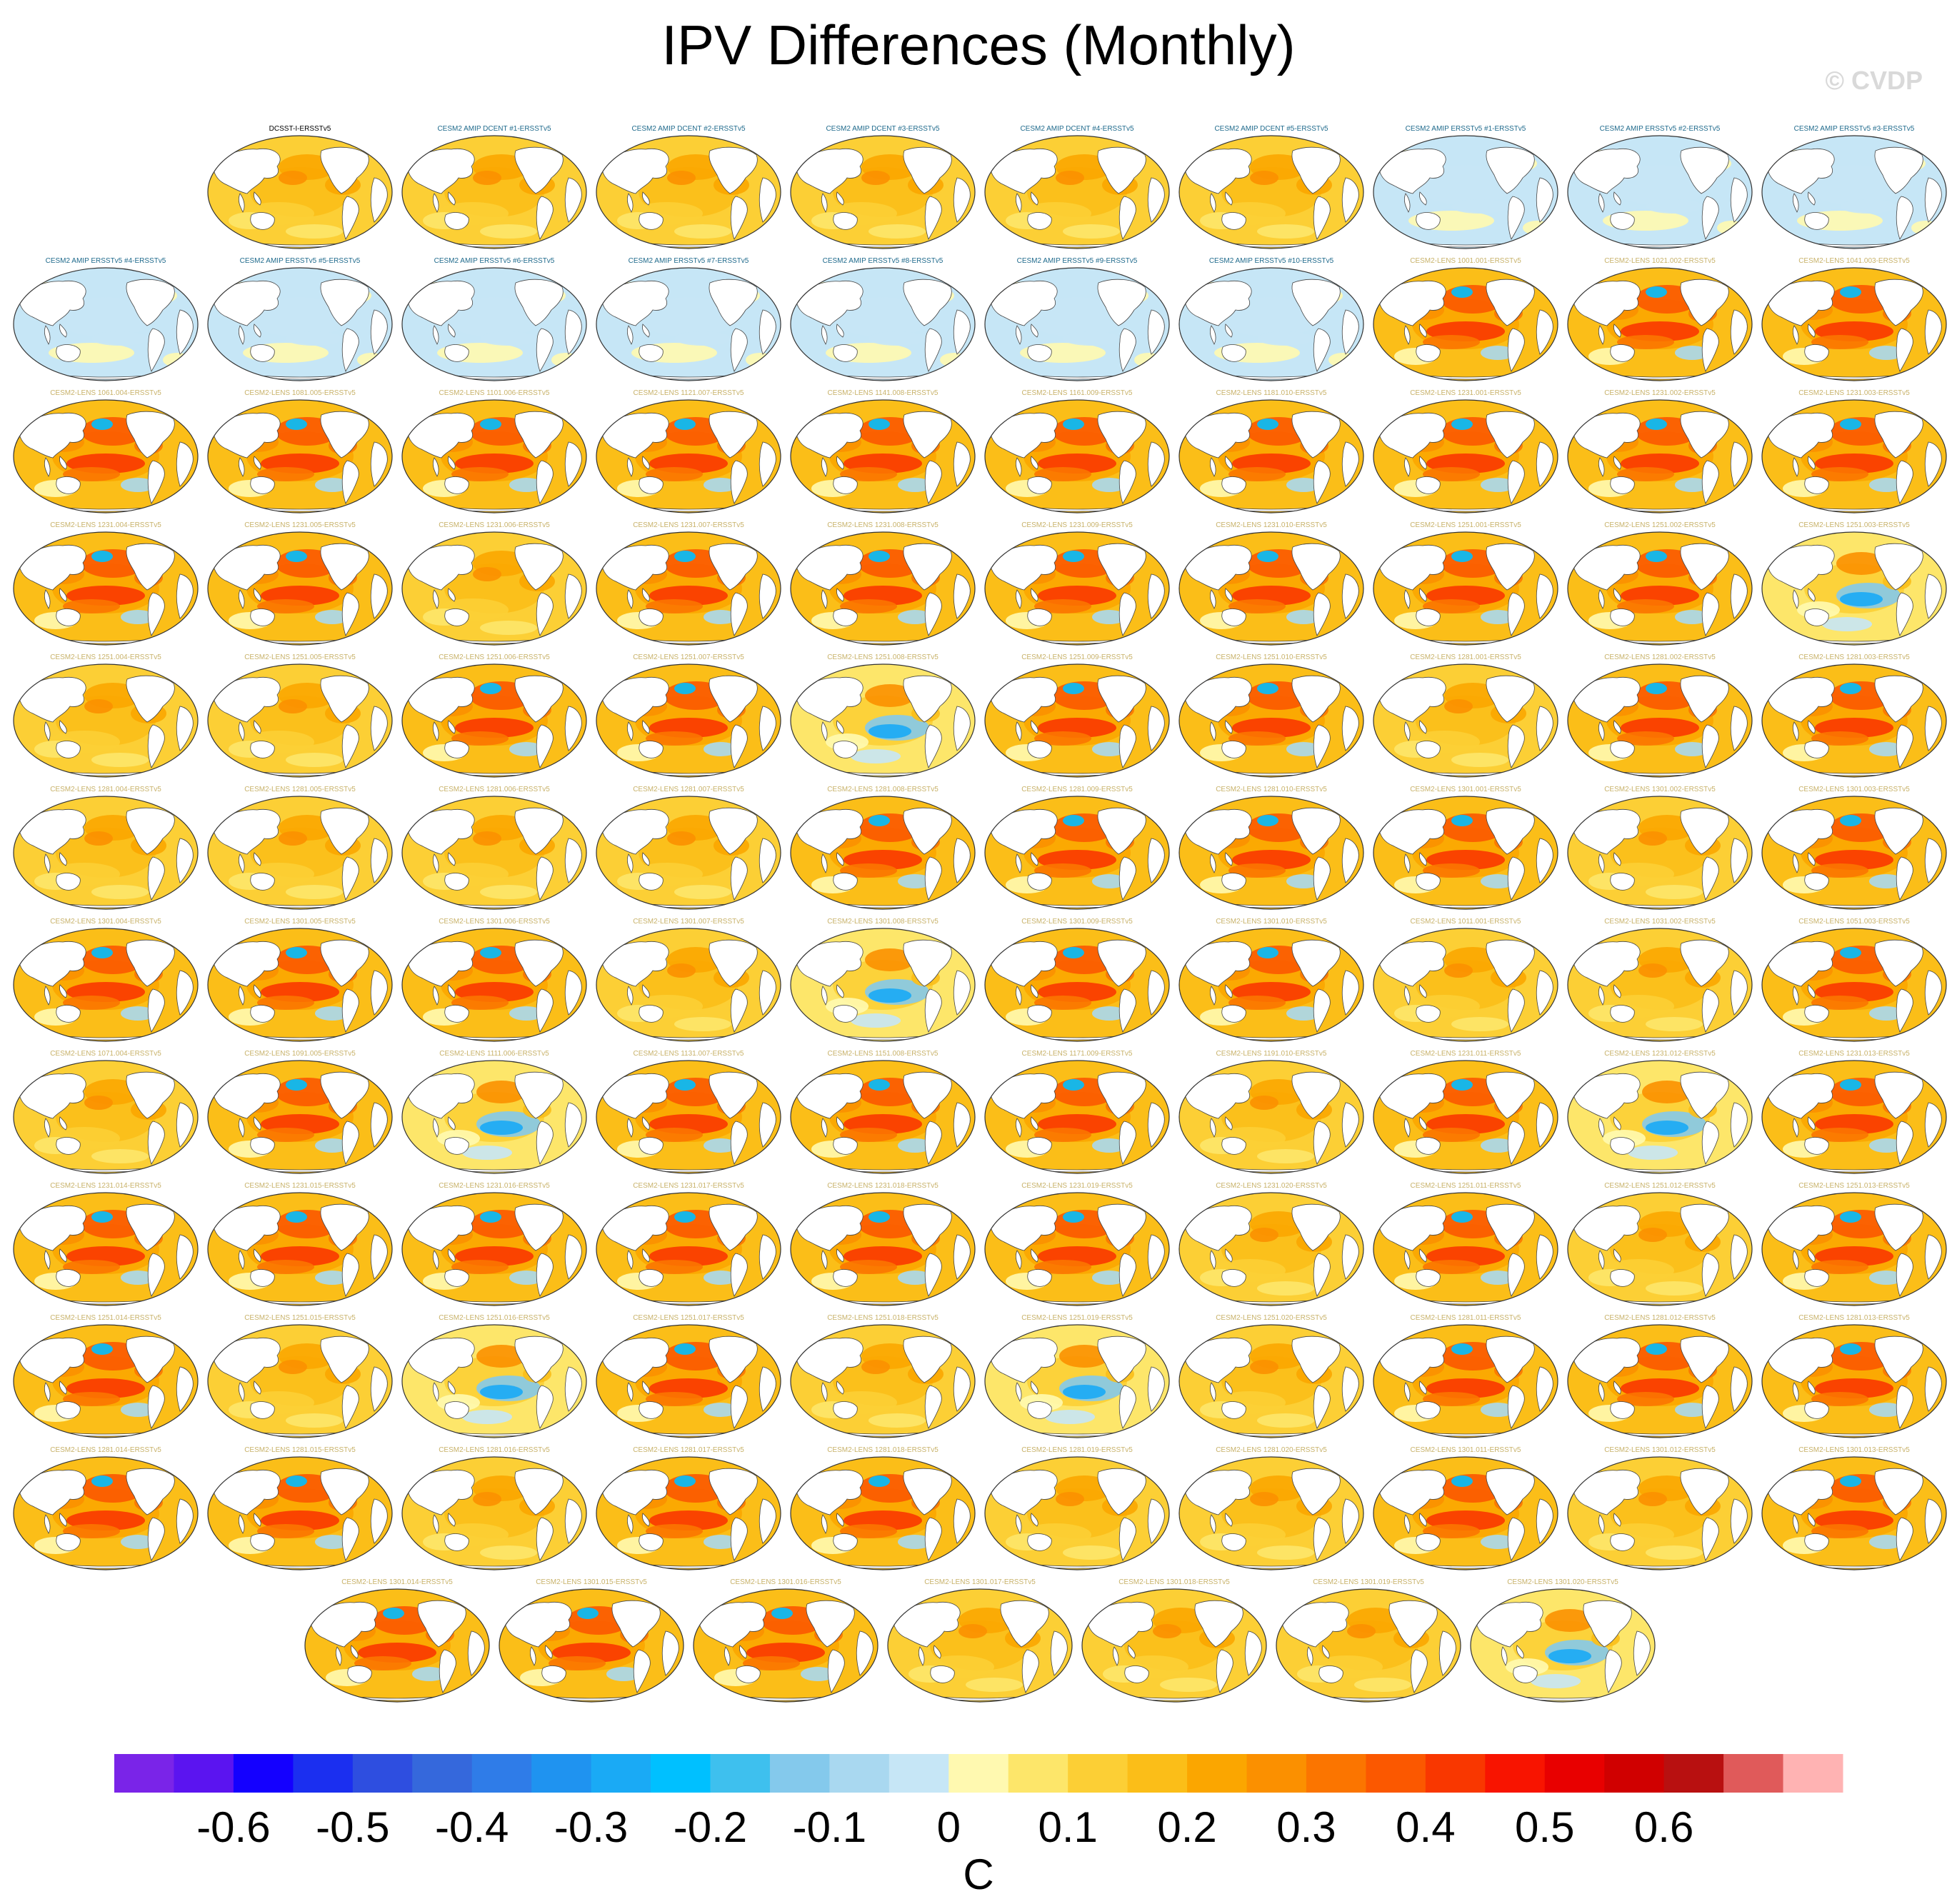  I want to click on panel-title: CESM2-LENS 1301.020-ERSSTv5, so click(1562, 1582).